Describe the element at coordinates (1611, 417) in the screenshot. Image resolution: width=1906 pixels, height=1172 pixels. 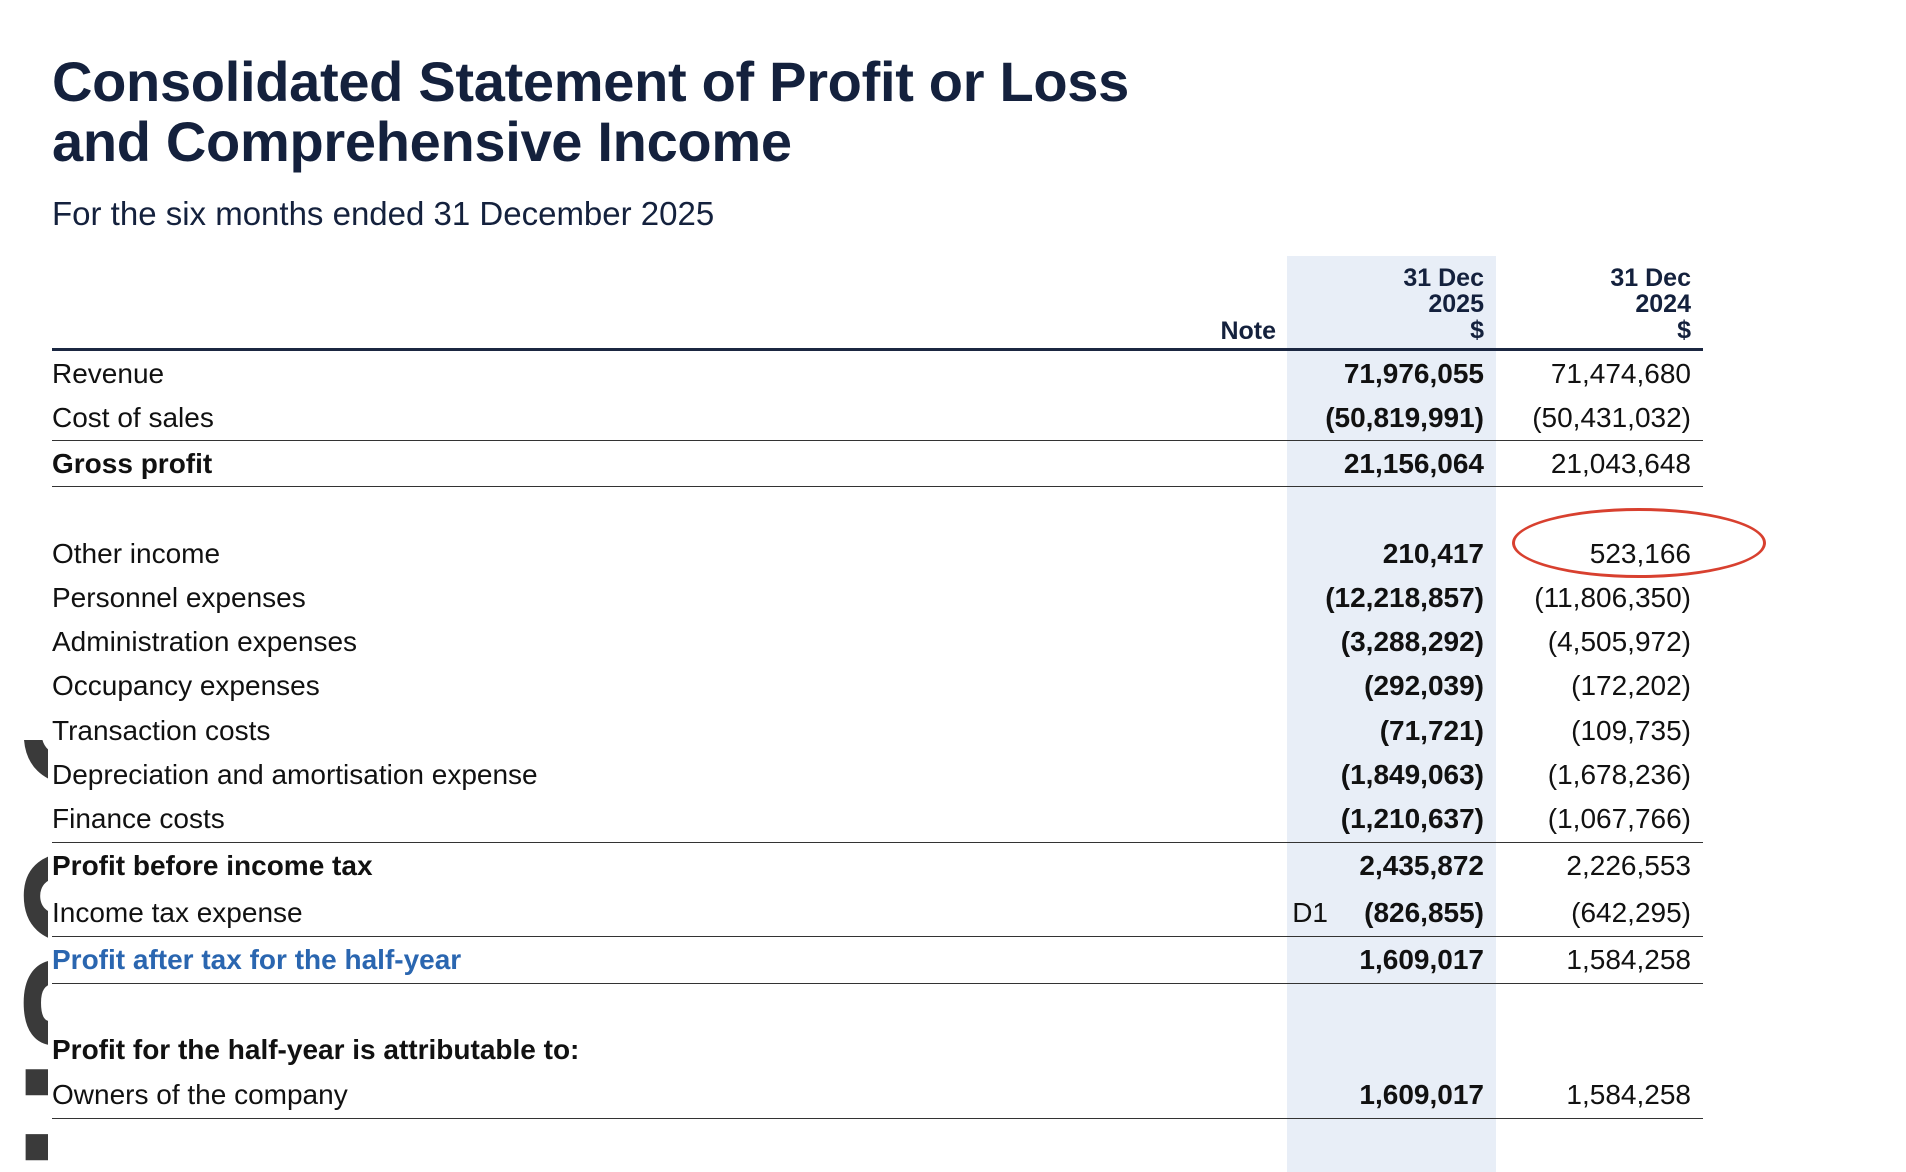
I see `row-previous-value: (50,431,032)` at that location.